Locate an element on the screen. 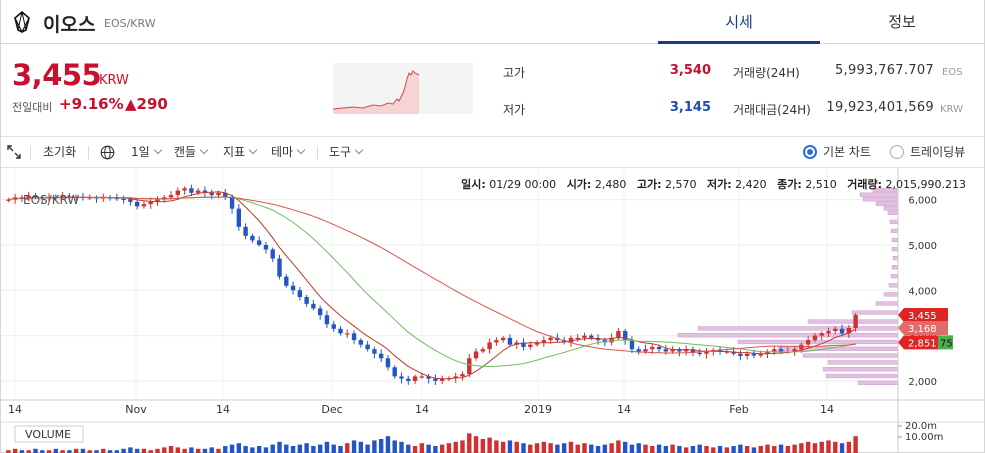 The width and height of the screenshot is (985, 453). tools-label: 도구 is located at coordinates (340, 152).